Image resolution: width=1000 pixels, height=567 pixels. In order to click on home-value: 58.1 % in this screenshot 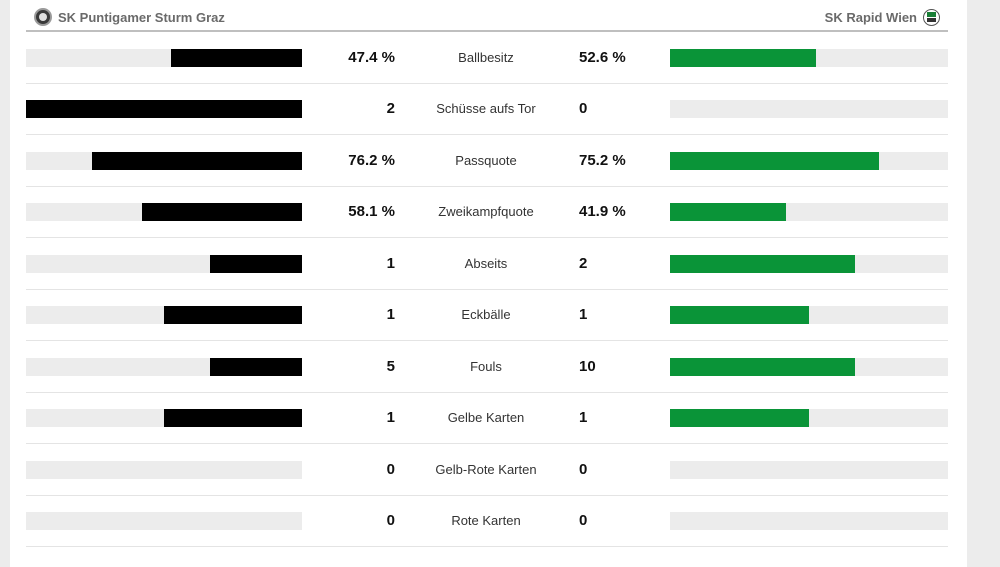, I will do `click(371, 211)`.